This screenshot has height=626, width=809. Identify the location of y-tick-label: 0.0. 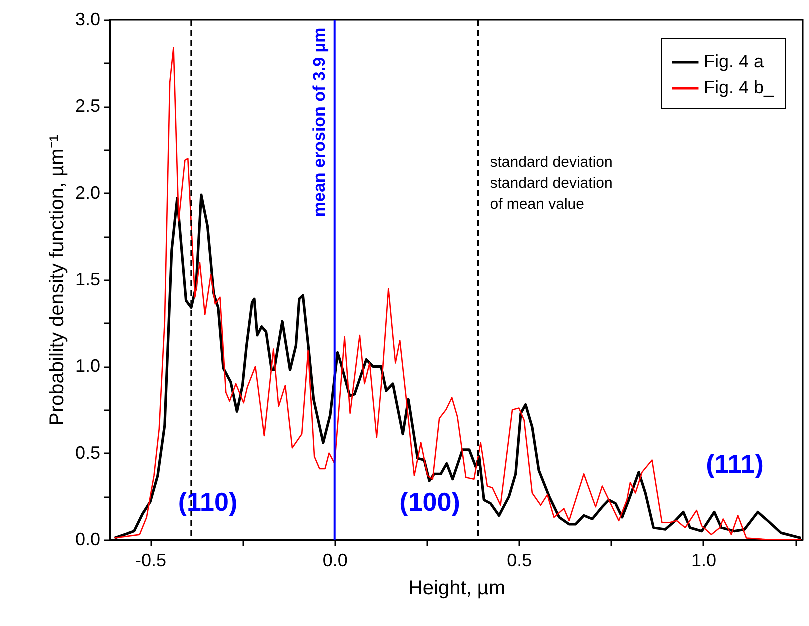
(87, 540).